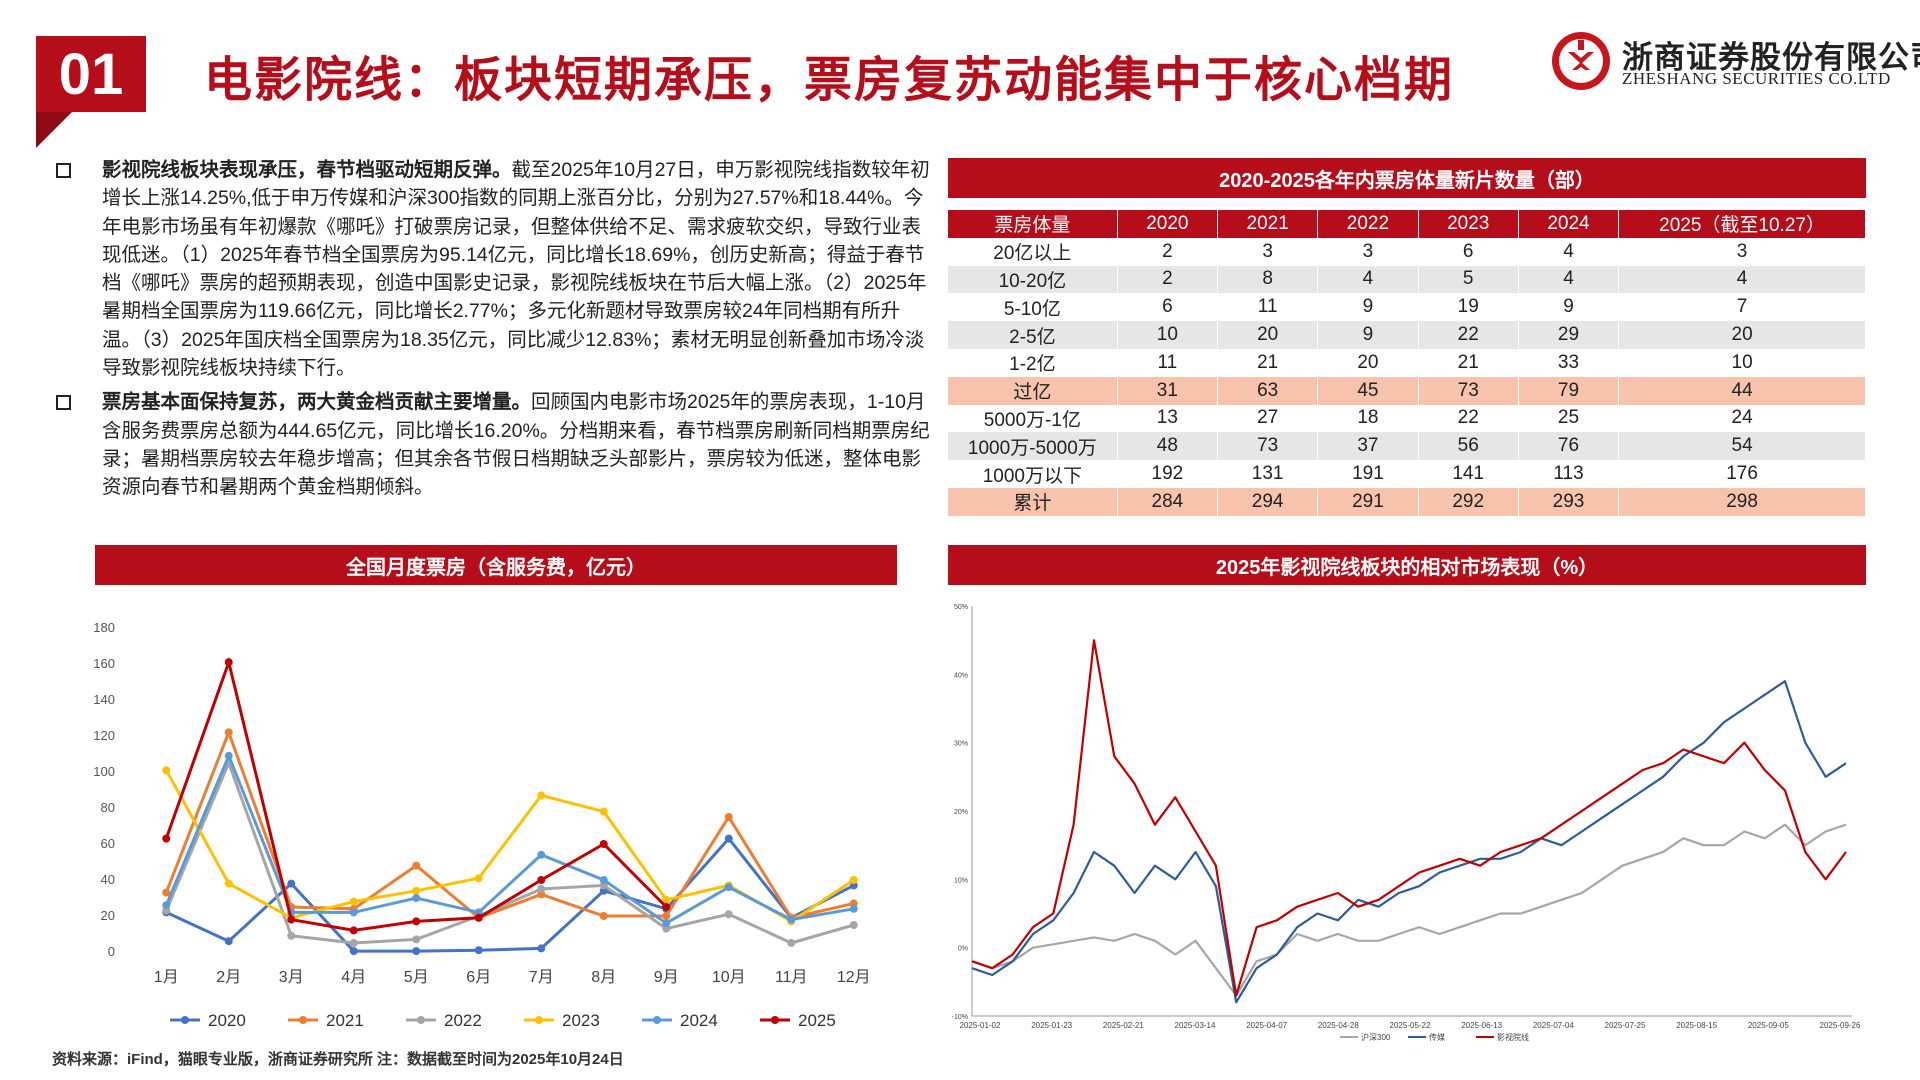  What do you see at coordinates (1268, 224) in the screenshot?
I see `table-header-cell: 2021` at bounding box center [1268, 224].